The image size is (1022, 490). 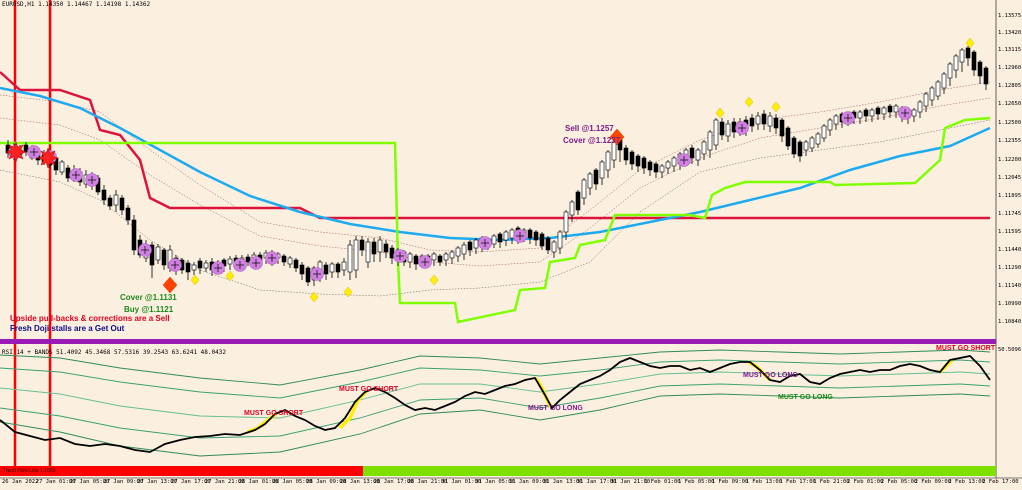 What do you see at coordinates (865, 482) in the screenshot?
I see `time-tick-label: 2 Feb 01:00` at bounding box center [865, 482].